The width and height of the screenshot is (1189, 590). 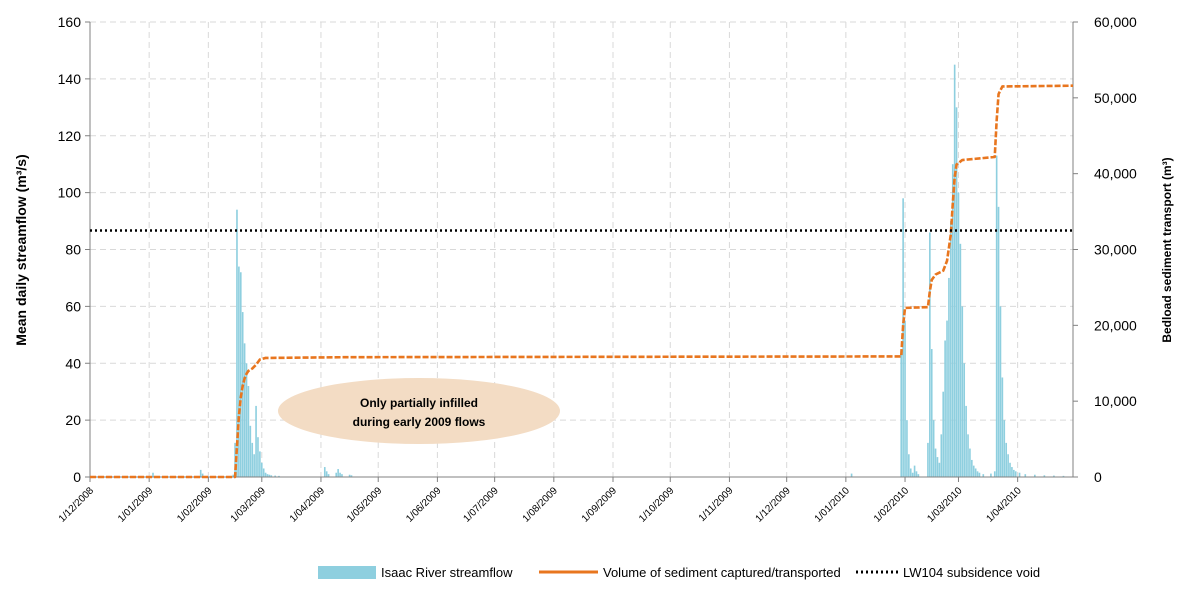 I want to click on annotation-line-2: during early 2009 flows, so click(x=419, y=422).